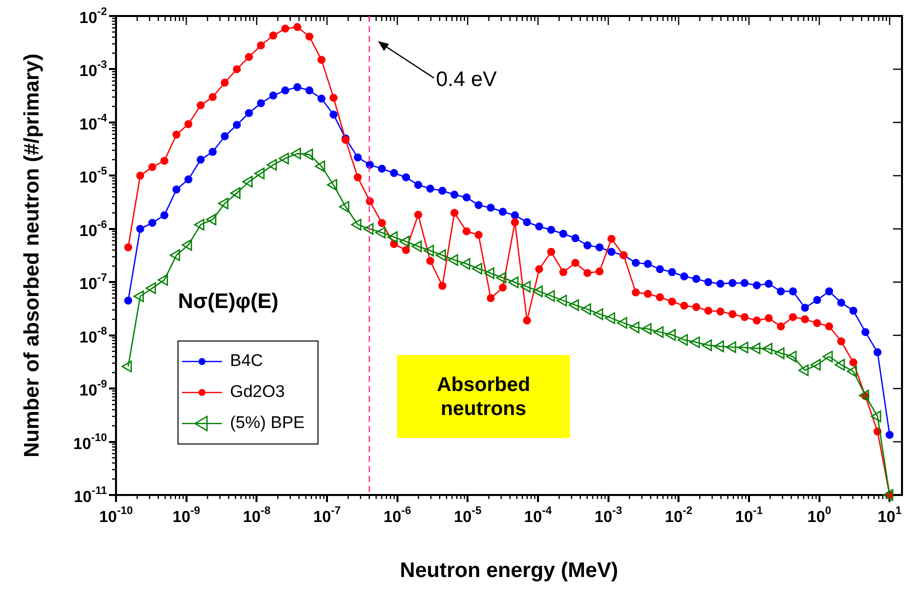 The width and height of the screenshot is (910, 592). Describe the element at coordinates (228, 302) in the screenshot. I see `annotation: Nσ(E)φ(E)` at that location.